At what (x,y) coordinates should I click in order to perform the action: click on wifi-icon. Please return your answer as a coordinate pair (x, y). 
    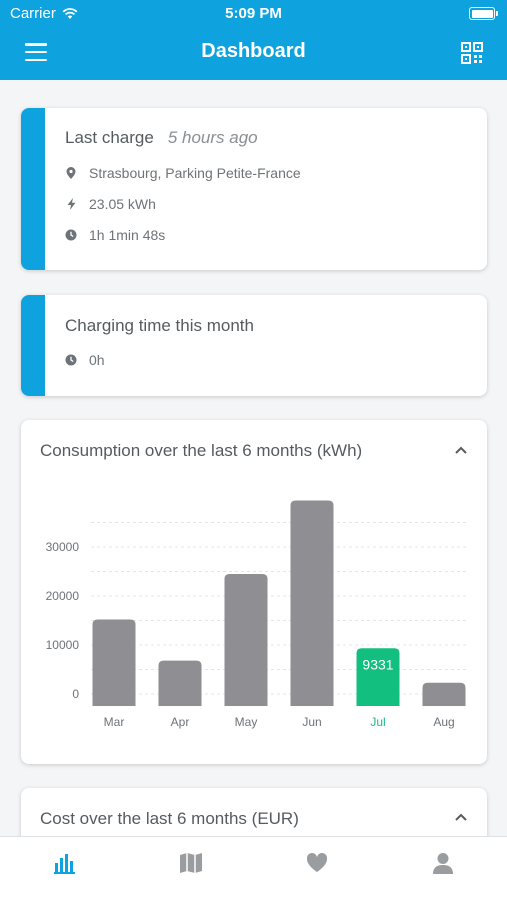
    Looking at the image, I should click on (70, 13).